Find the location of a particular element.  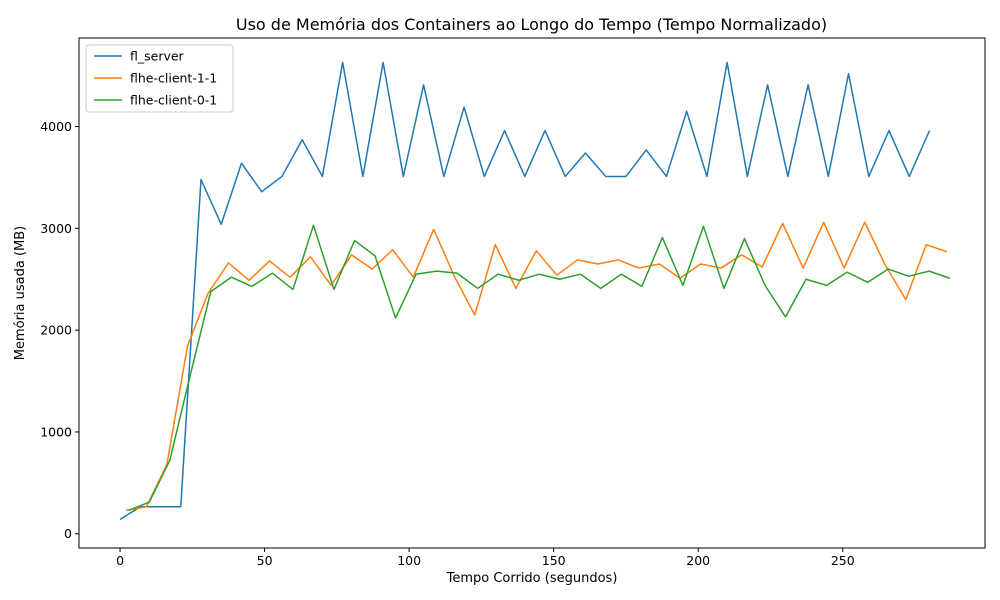

y-axis-label: Memória usada (MB) is located at coordinates (20, 293).